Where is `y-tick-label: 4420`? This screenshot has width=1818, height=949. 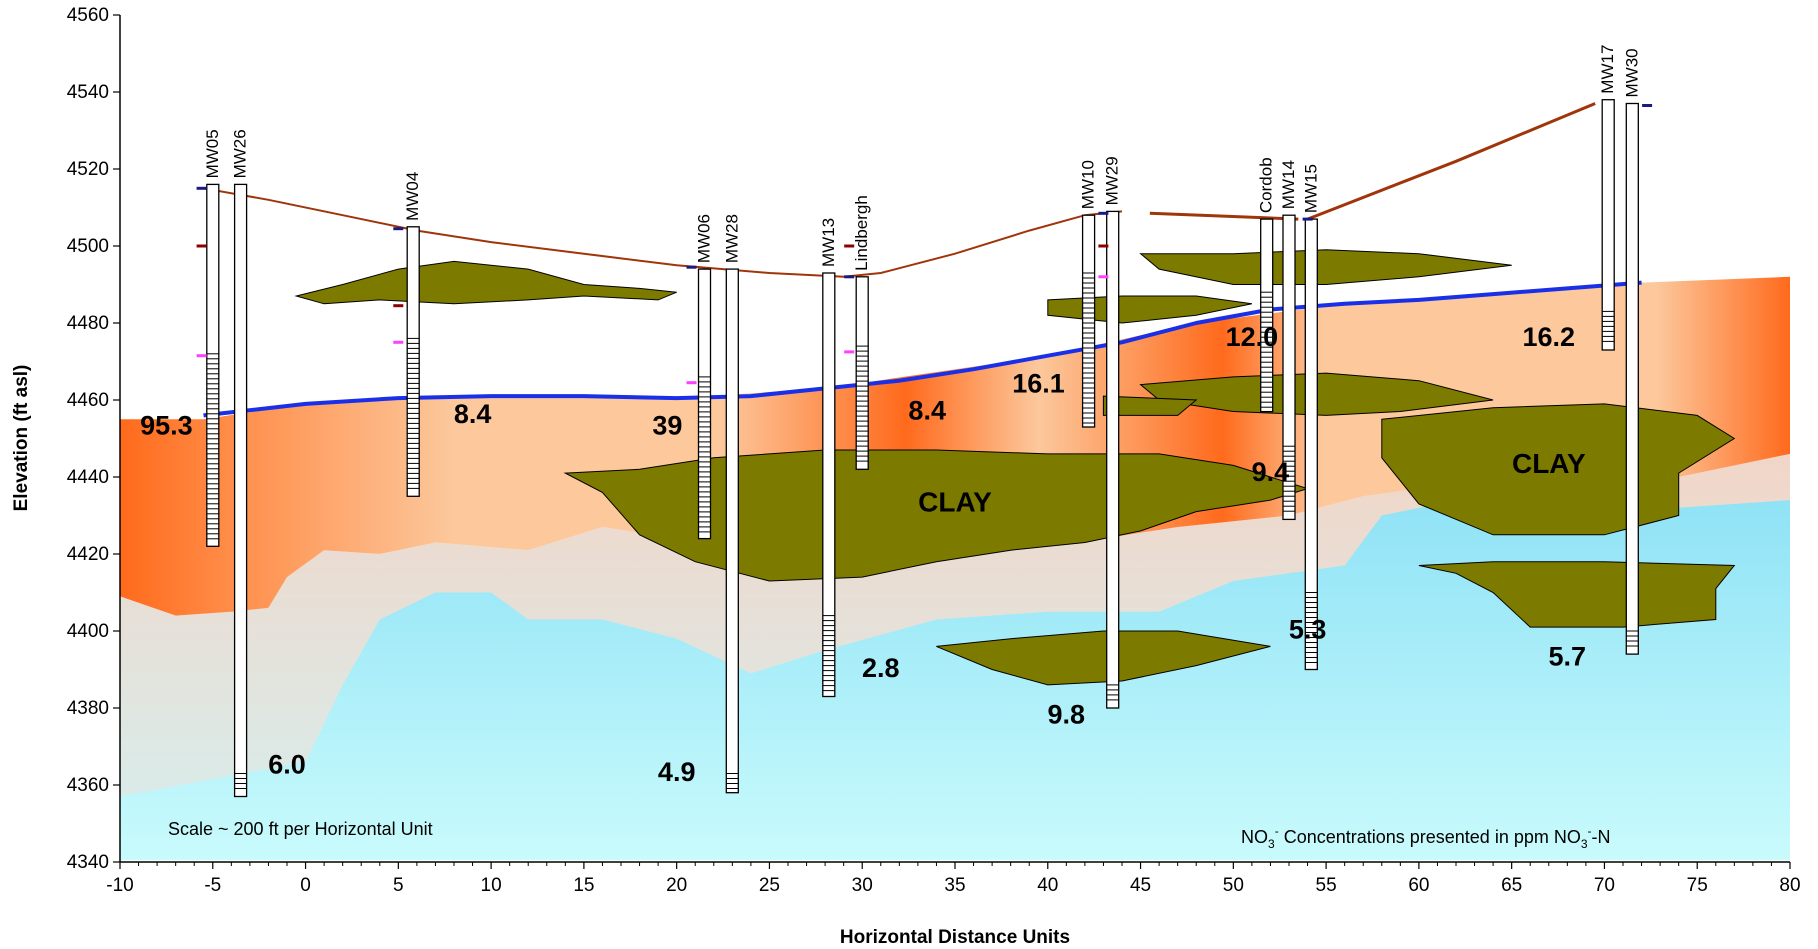
y-tick-label: 4420 is located at coordinates (88, 554).